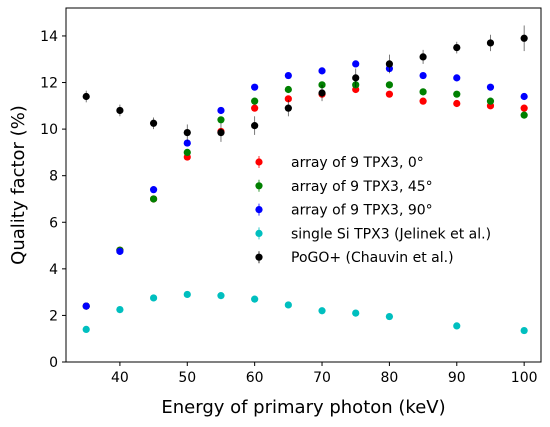 The height and width of the screenshot is (427, 550). I want to click on x-tick-label: 50, so click(187, 378).